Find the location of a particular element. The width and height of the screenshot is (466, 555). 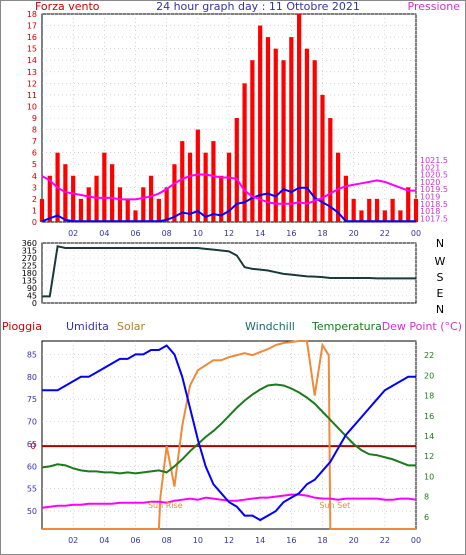

sun-set-label: Sun Set is located at coordinates (334, 505).